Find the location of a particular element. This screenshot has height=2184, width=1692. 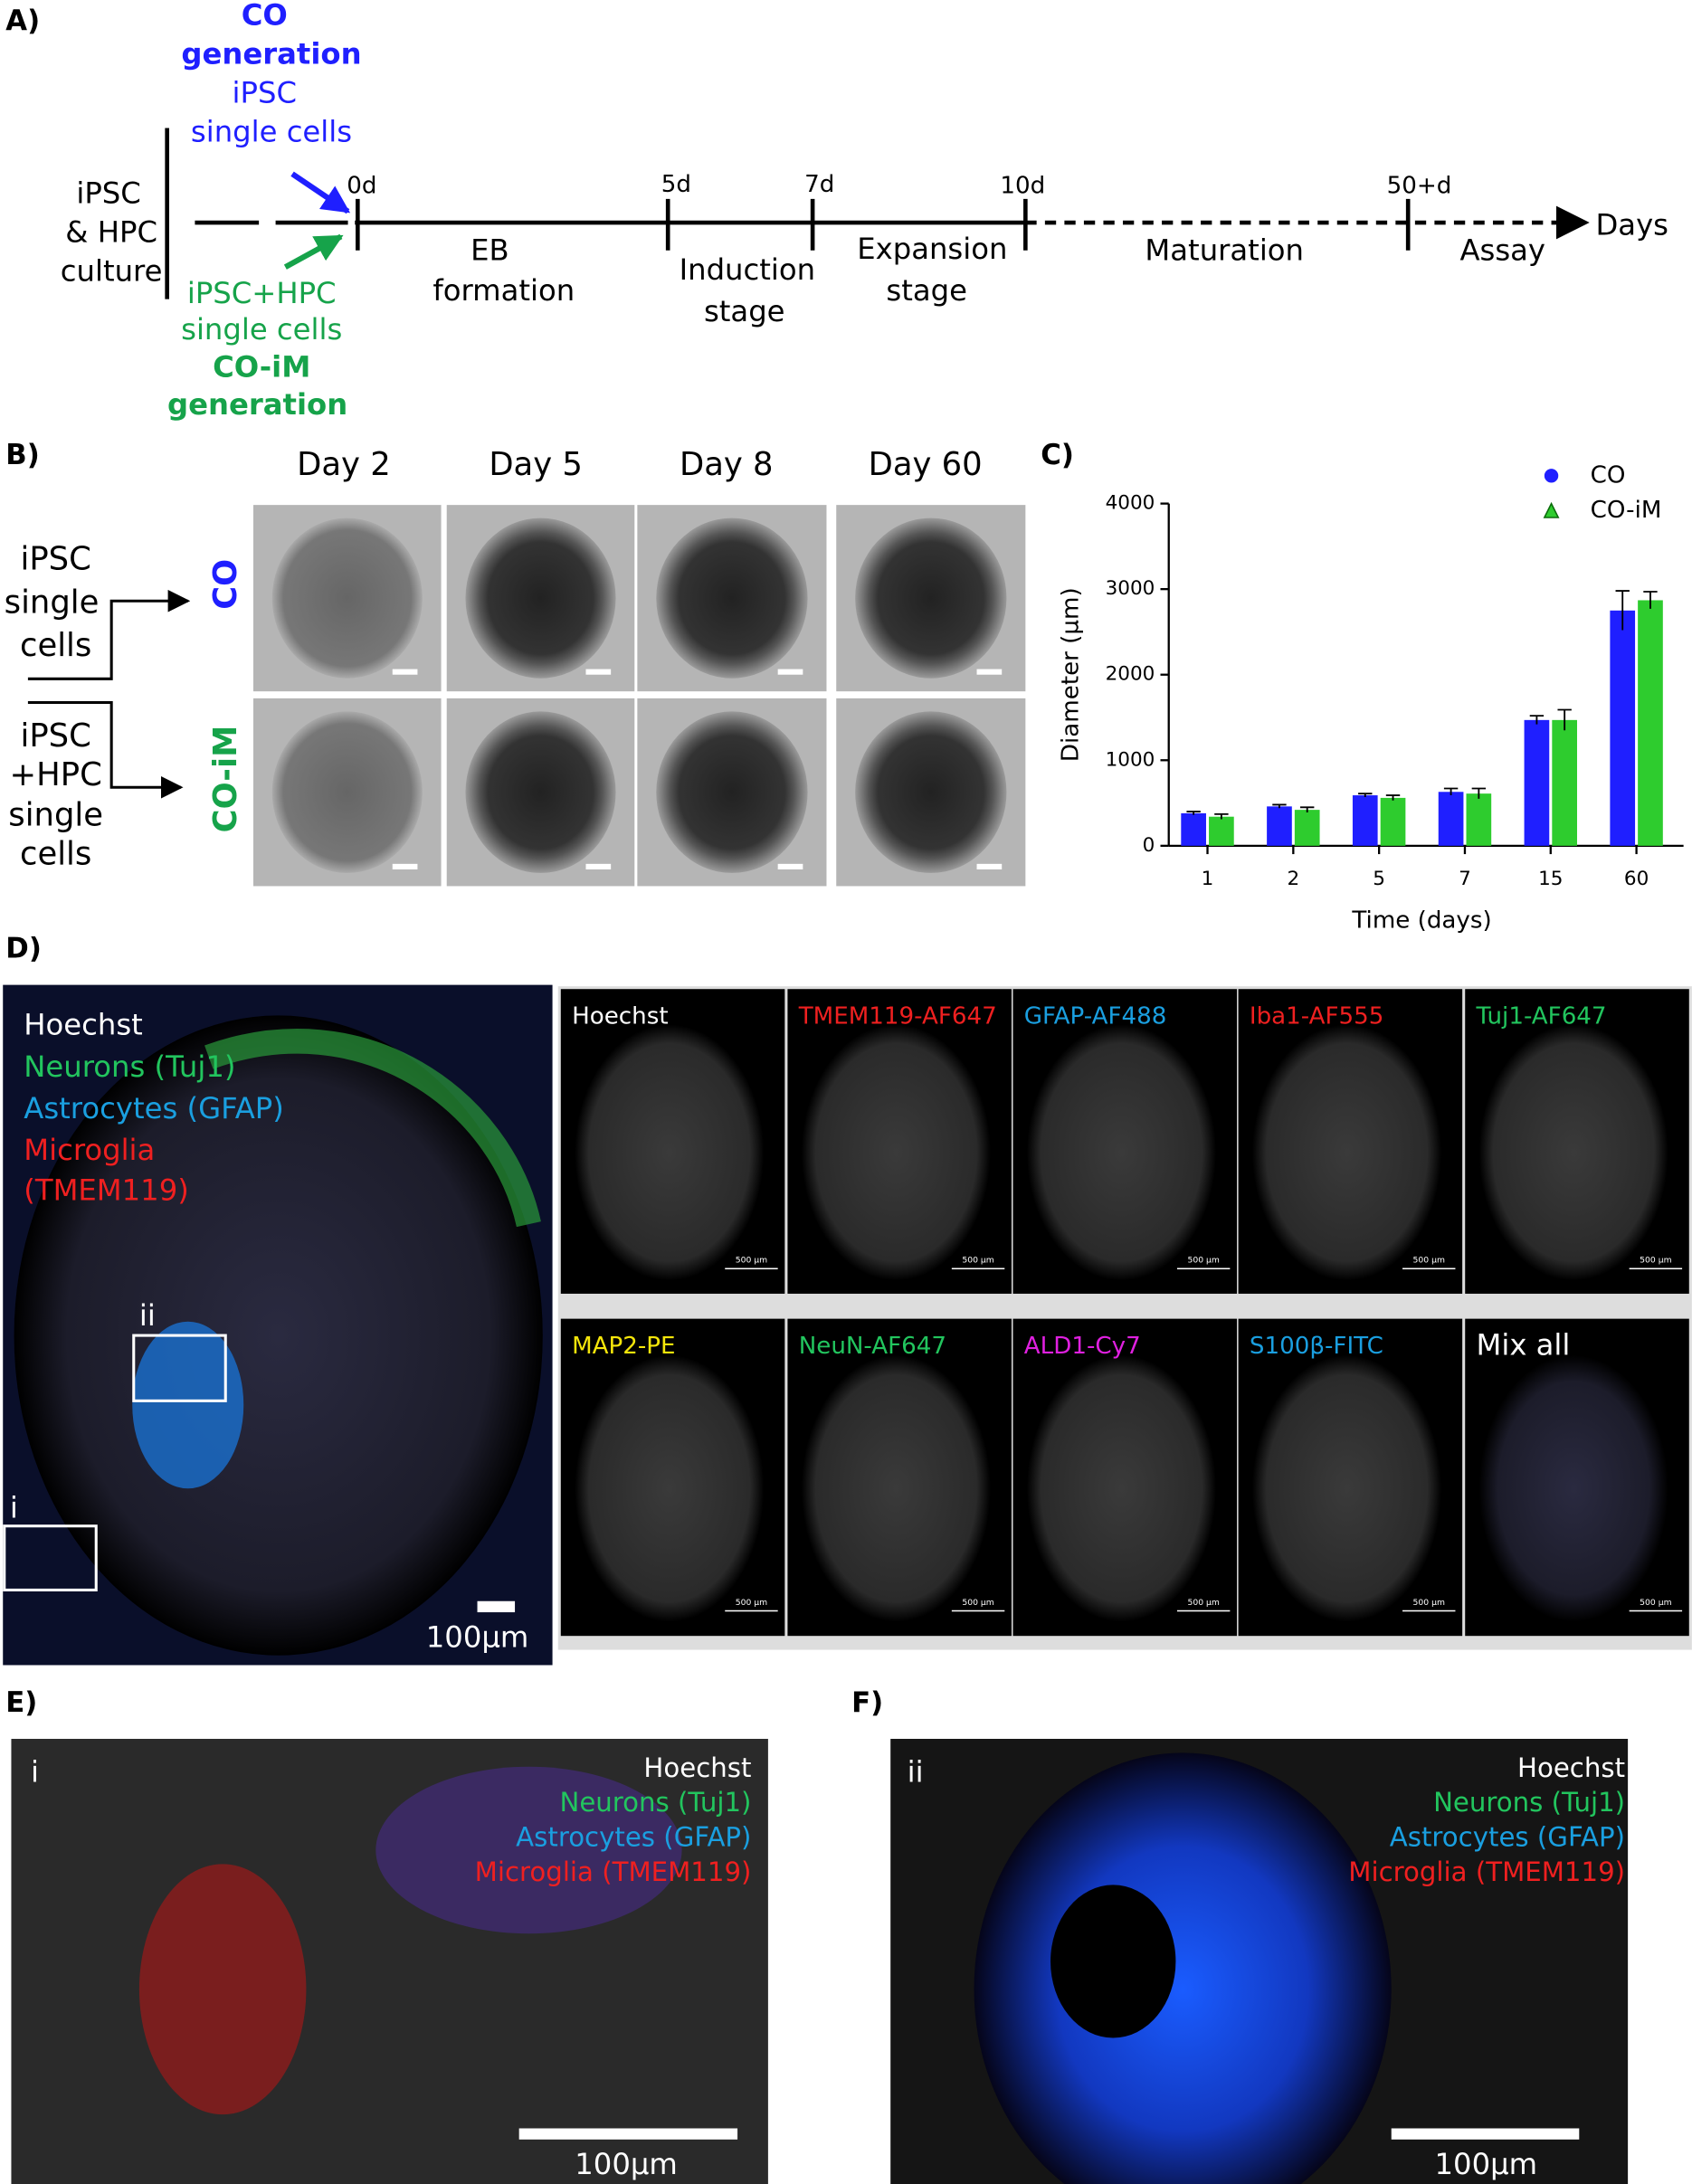

label: CO is located at coordinates (265, 16).